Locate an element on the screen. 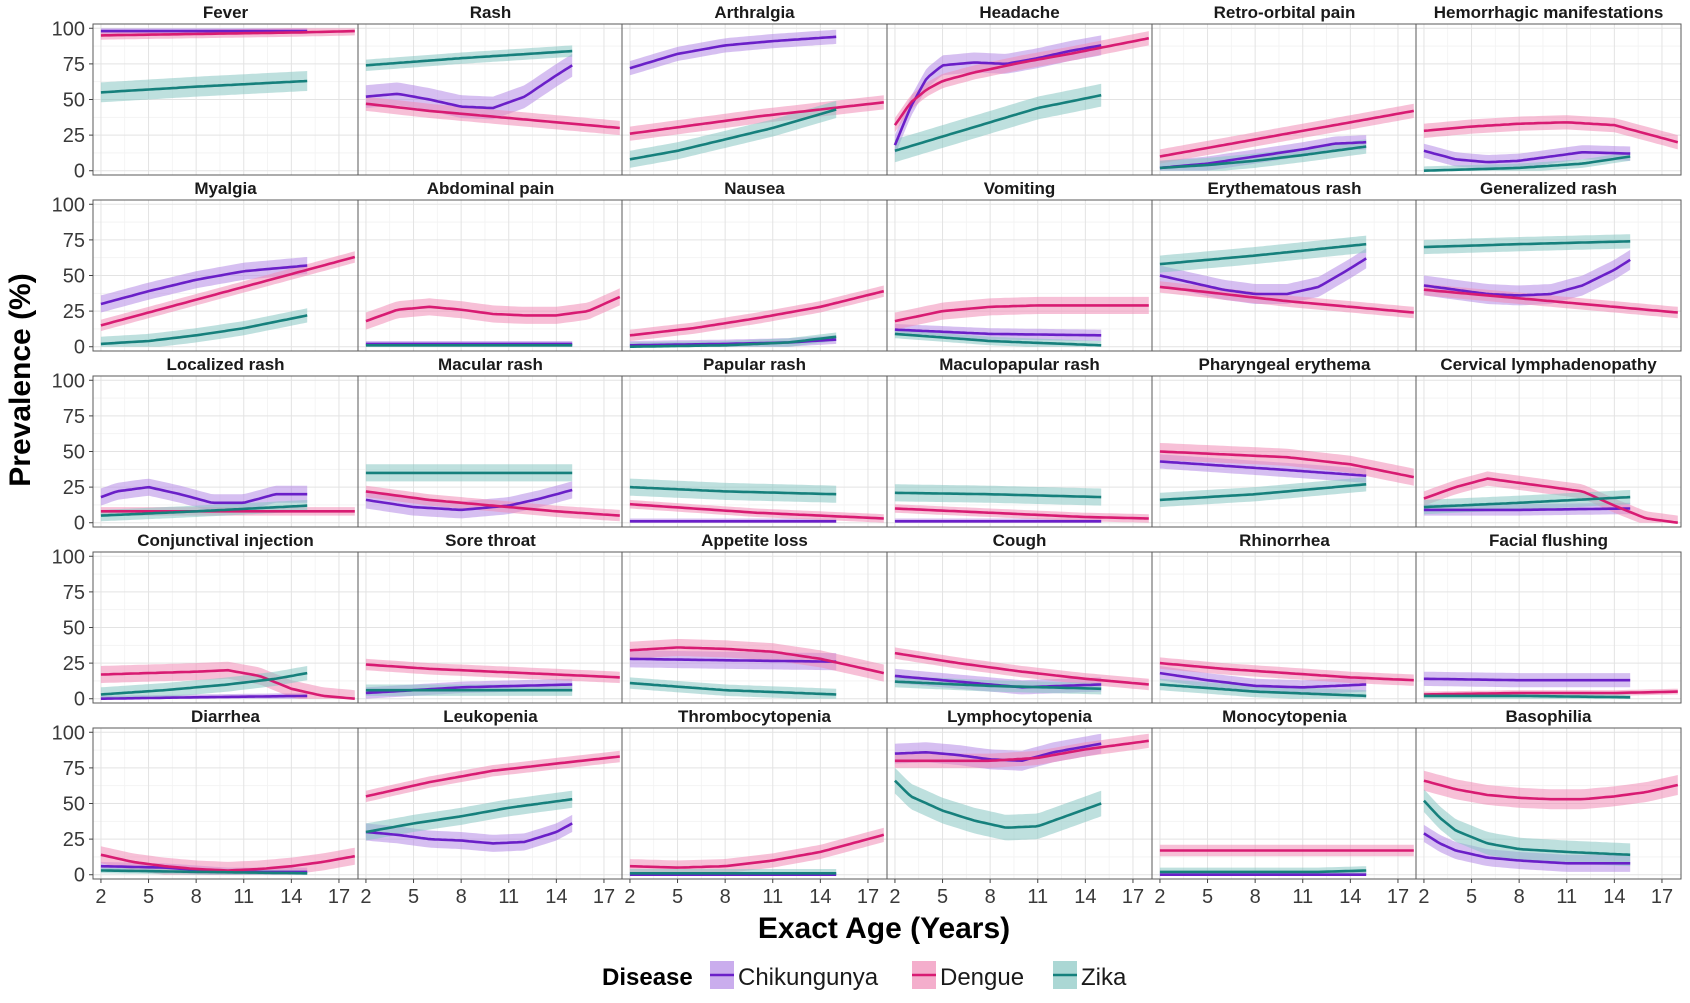  facet-panel: Thrombocytopenia 2 5 8 11 14 17 is located at coordinates (754, 807).